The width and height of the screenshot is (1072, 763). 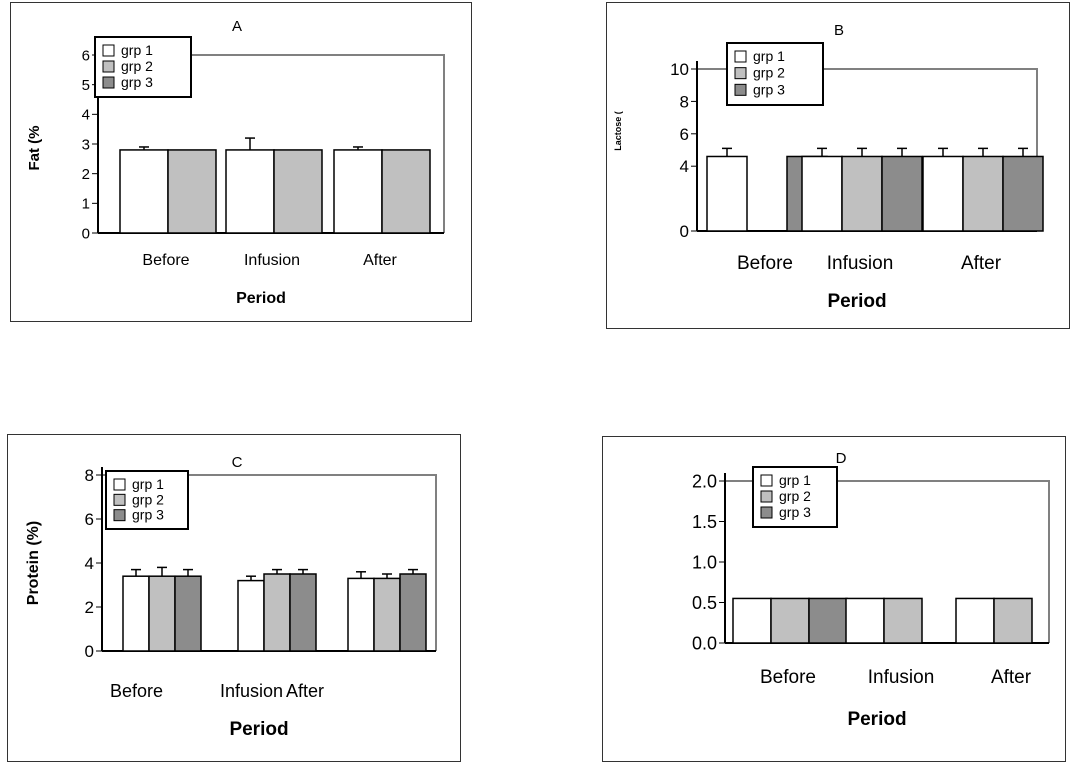 What do you see at coordinates (86, 204) in the screenshot?
I see `y-tick-label: 1` at bounding box center [86, 204].